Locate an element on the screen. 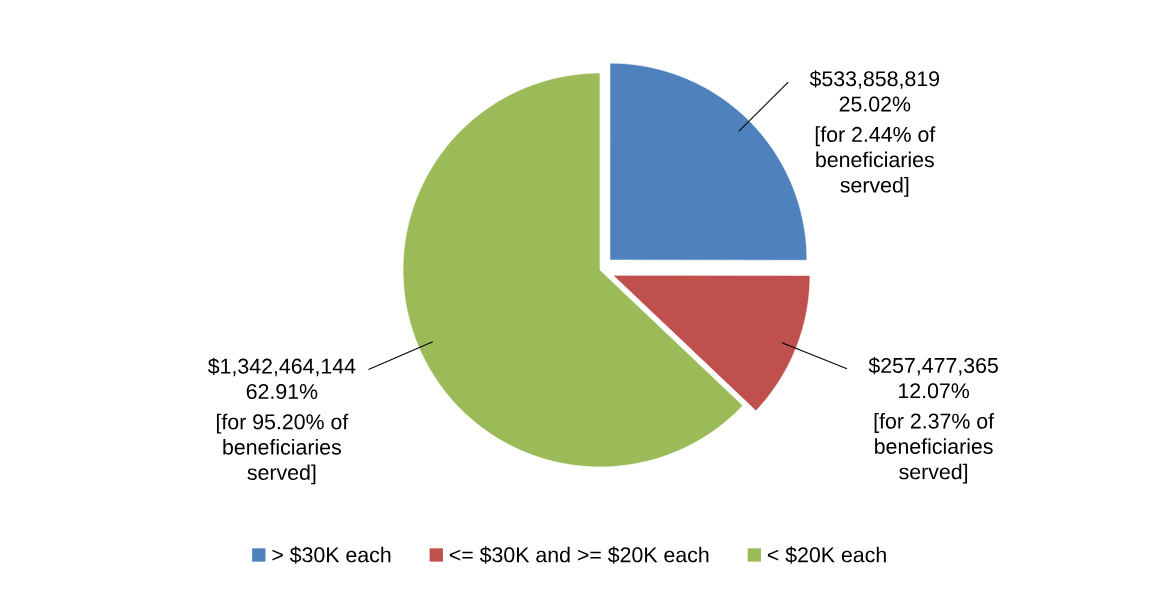 This screenshot has height=595, width=1166. data-label: $533,858,819 is located at coordinates (874, 79).